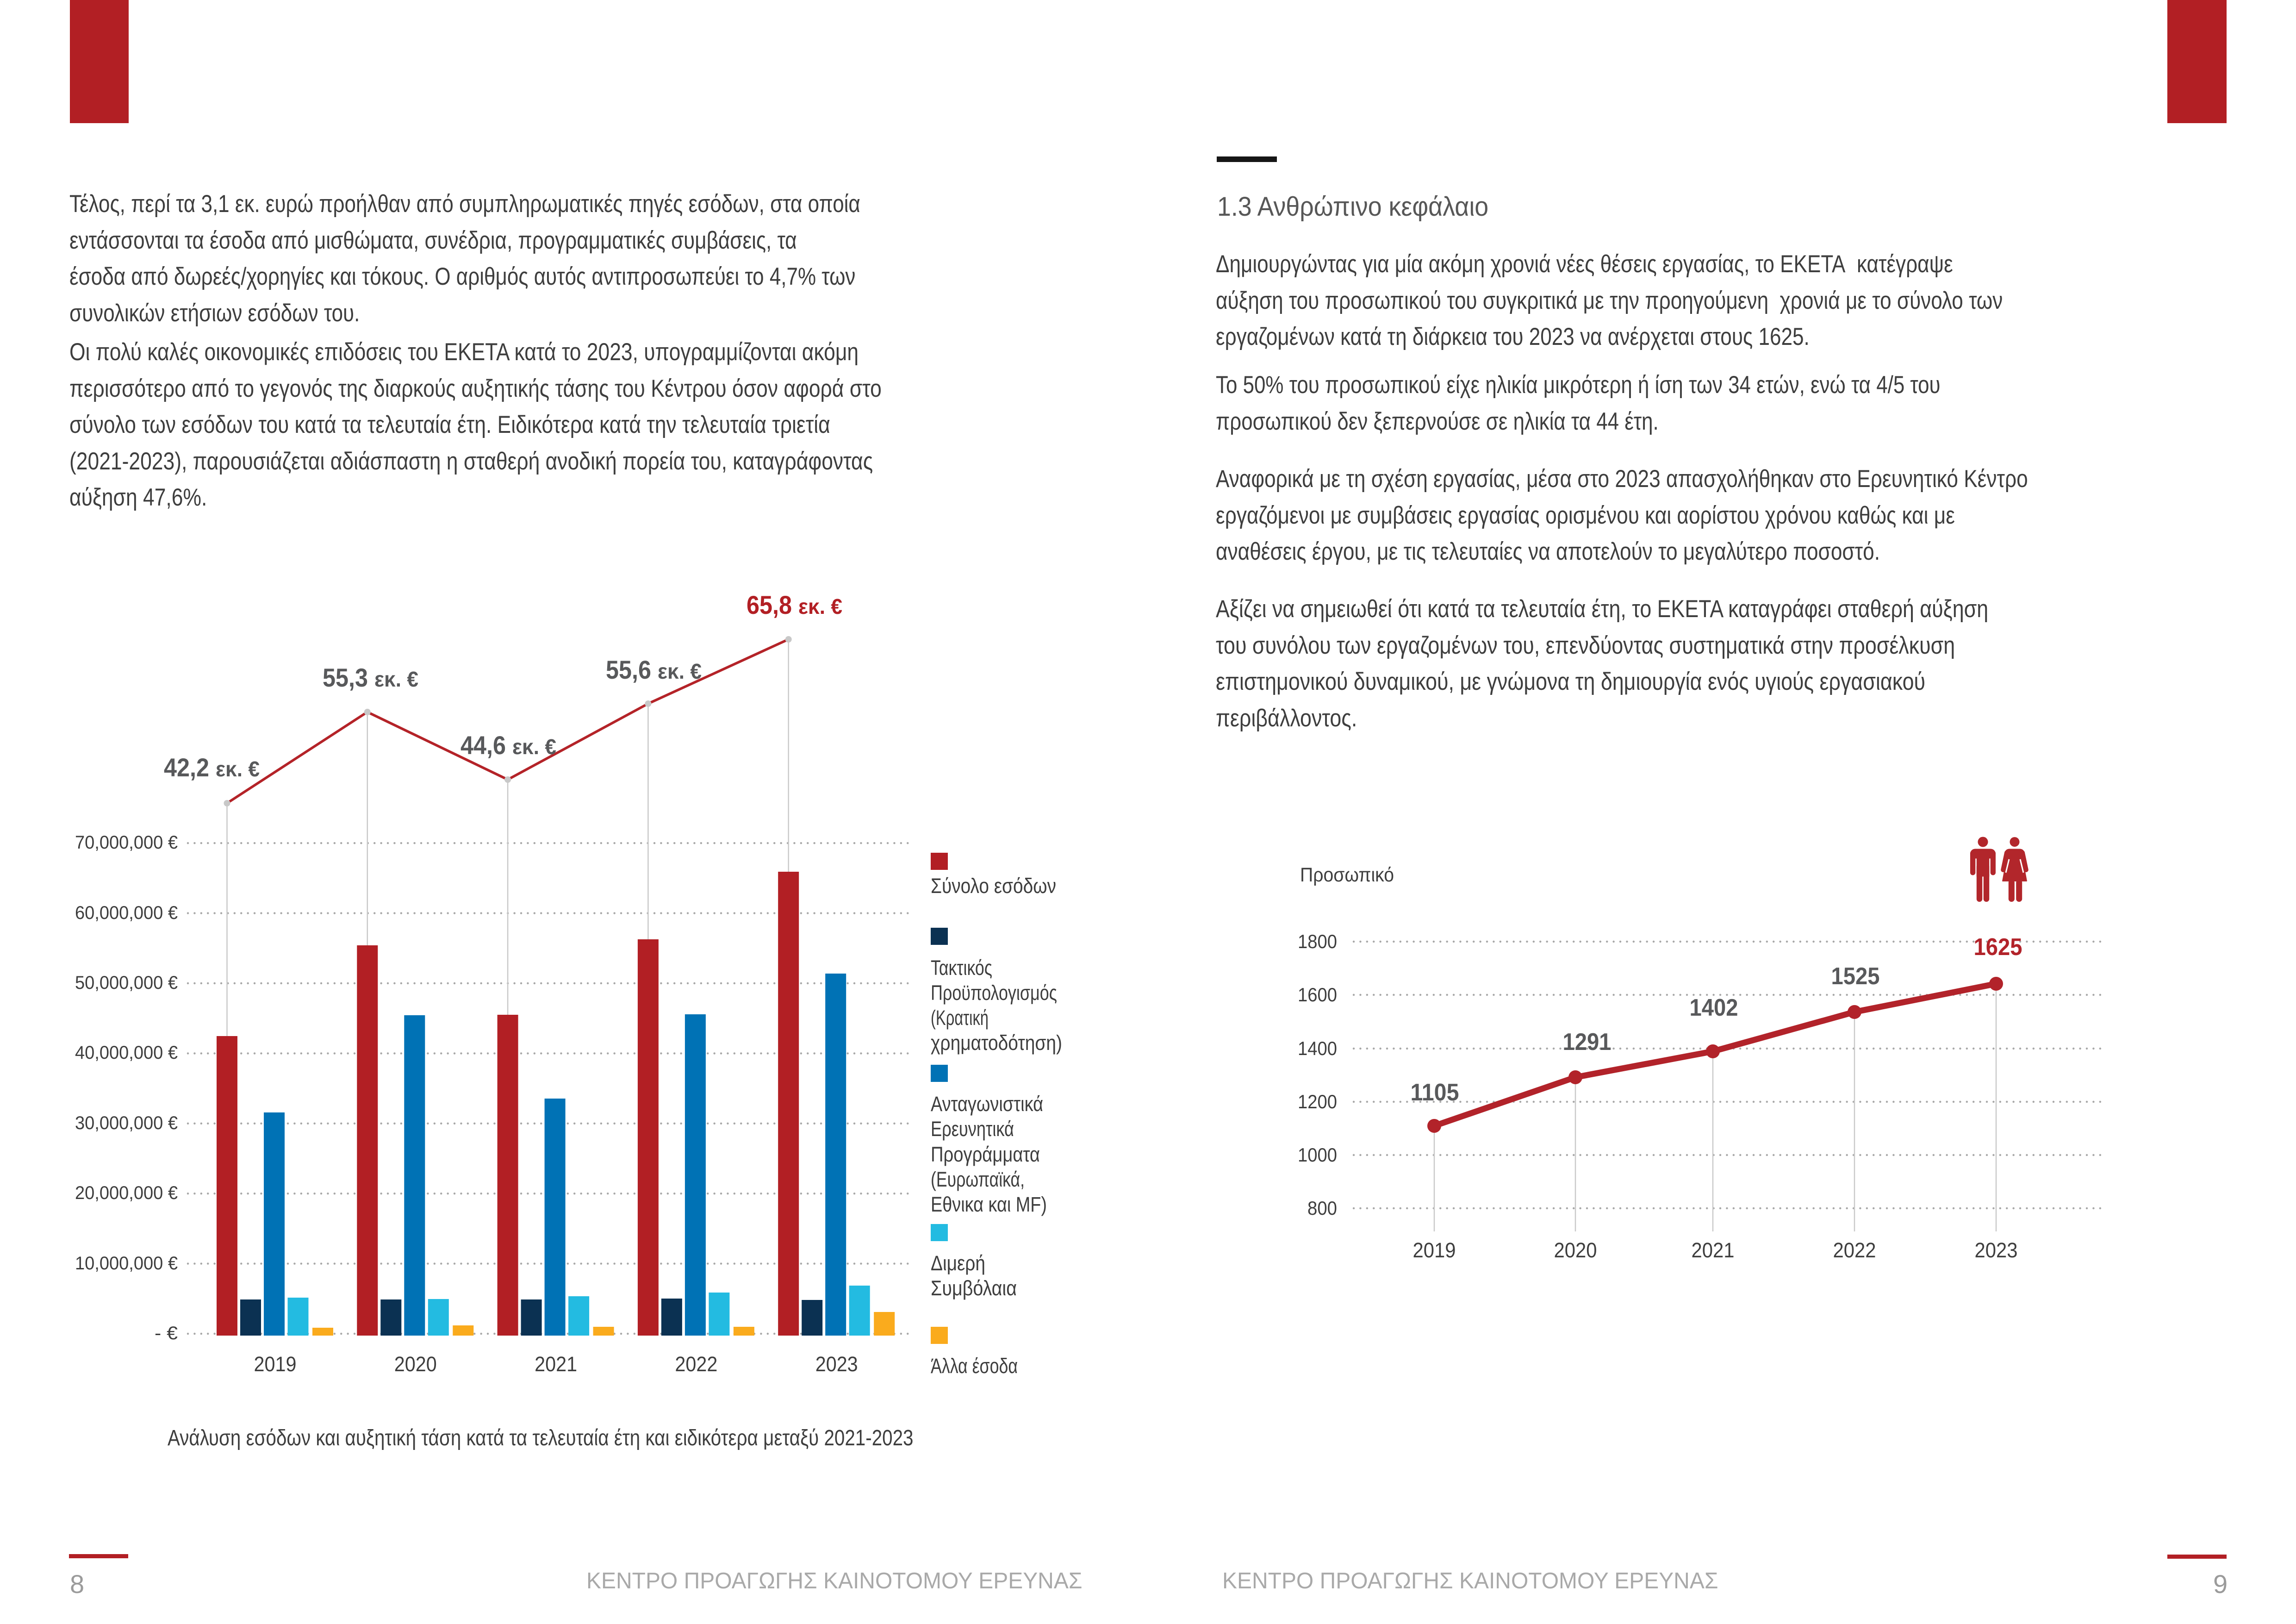 This screenshot has width=2296, height=1624. Describe the element at coordinates (628, 669) in the screenshot. I see `svg-text: 55,6` at that location.